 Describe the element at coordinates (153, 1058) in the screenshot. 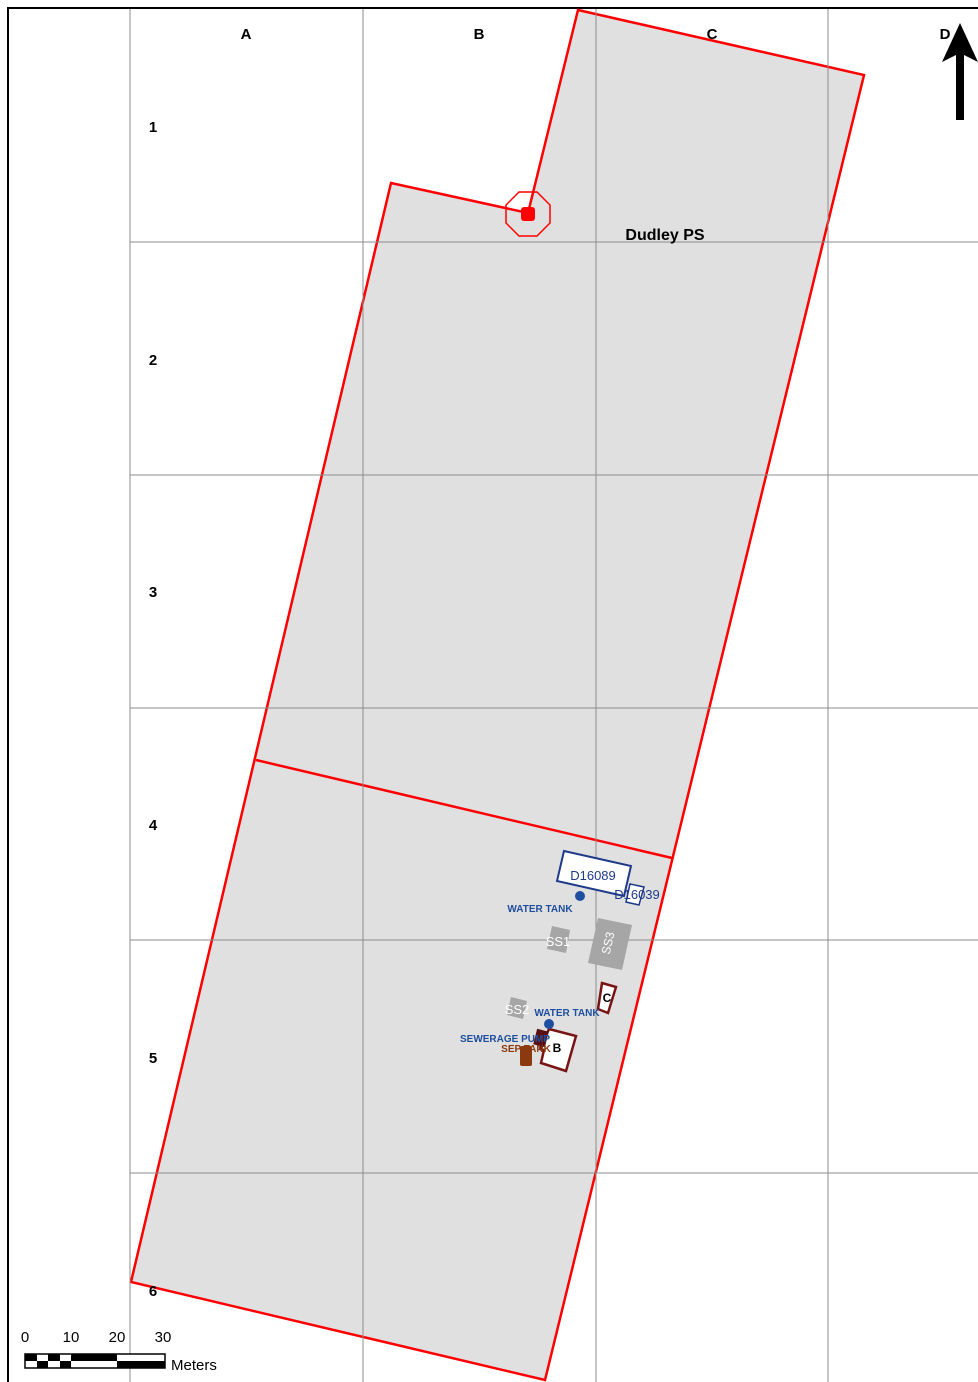

I see `grid-row-label: 5` at that location.